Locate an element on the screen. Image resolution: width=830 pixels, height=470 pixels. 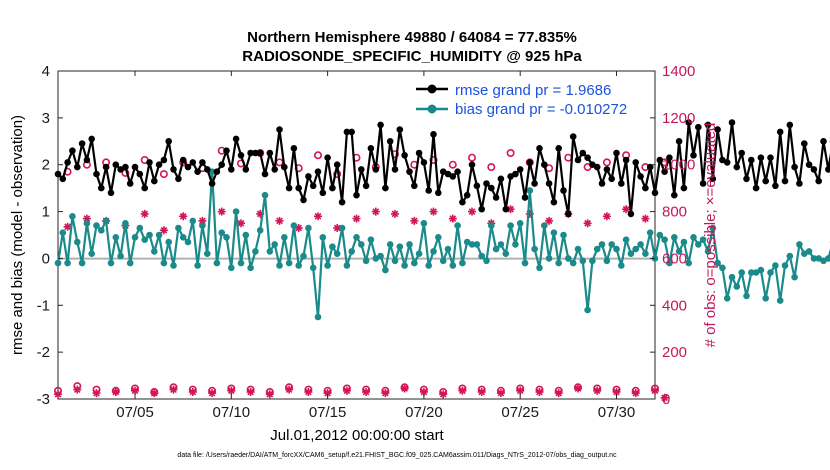
x-tick-label: 07/20 is located at coordinates (424, 412).